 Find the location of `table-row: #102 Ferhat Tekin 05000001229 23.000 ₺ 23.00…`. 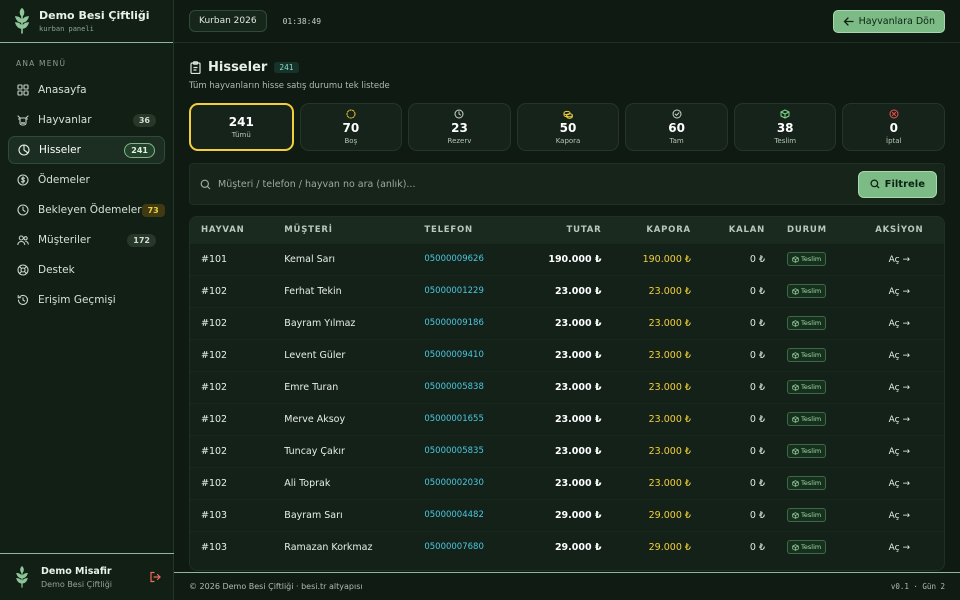

table-row: #102 Ferhat Tekin 05000001229 23.000 ₺ 23.00… is located at coordinates (567, 290).